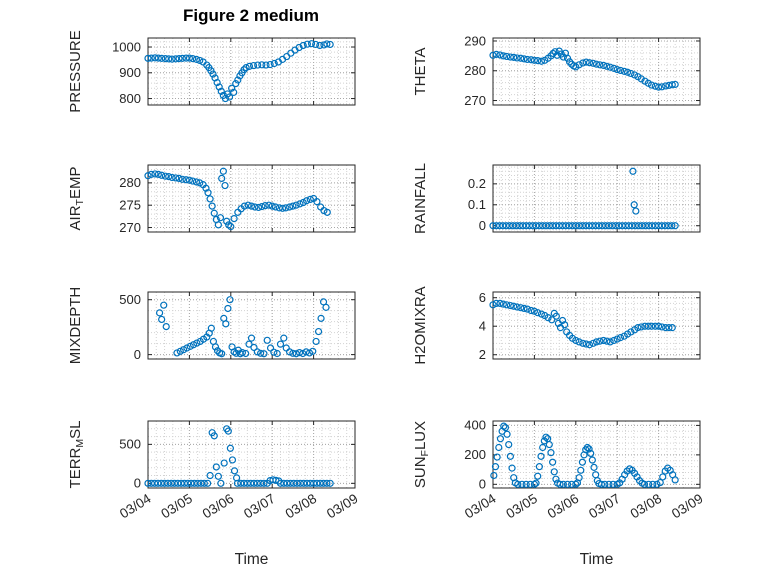 This screenshot has width=778, height=583. What do you see at coordinates (475, 425) in the screenshot?
I see `svg-text: 400` at bounding box center [475, 425].